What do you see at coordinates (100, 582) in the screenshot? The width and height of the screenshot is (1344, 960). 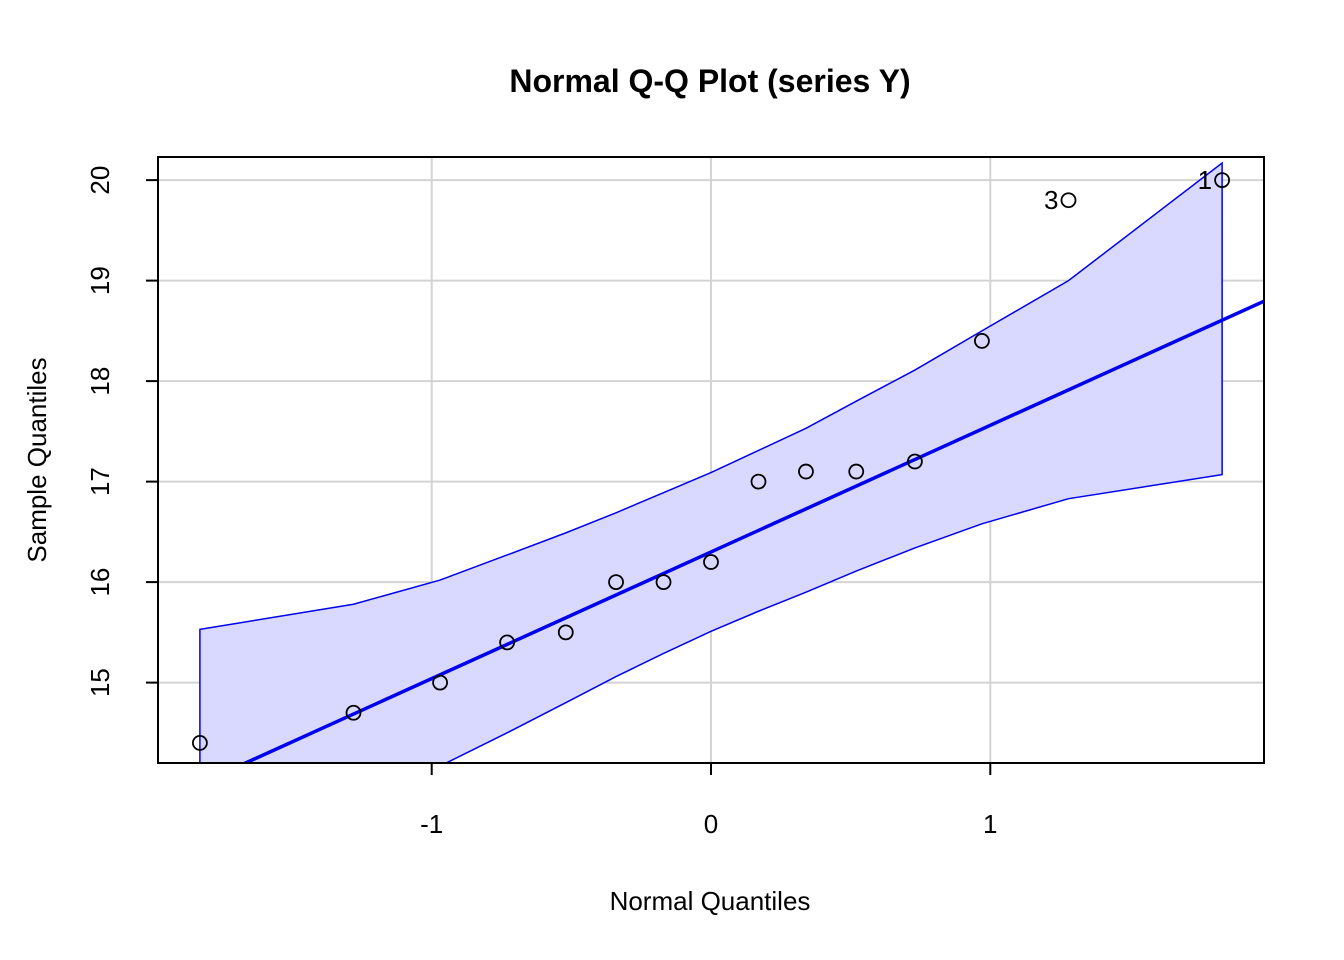 I see `y-tick-label: 16` at bounding box center [100, 582].